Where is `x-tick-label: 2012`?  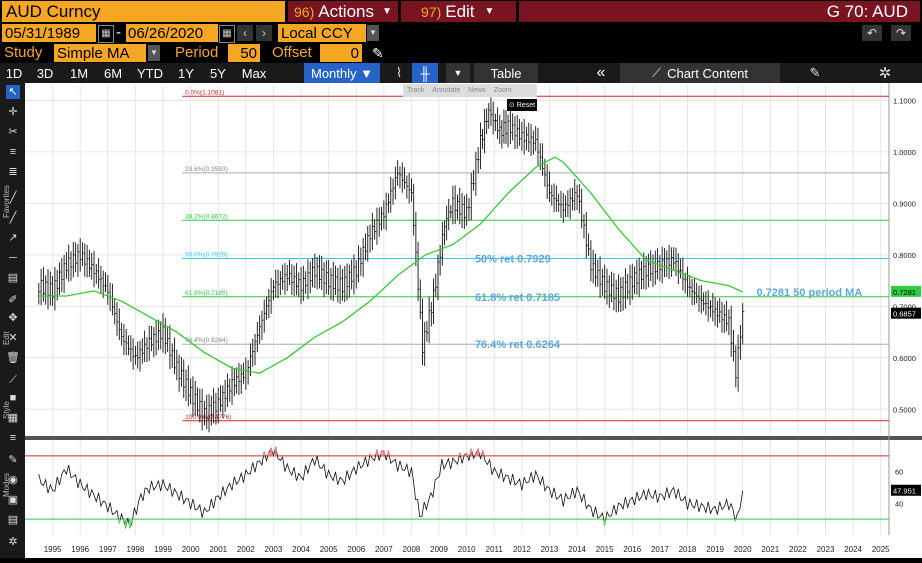
x-tick-label: 2012 is located at coordinates (522, 549).